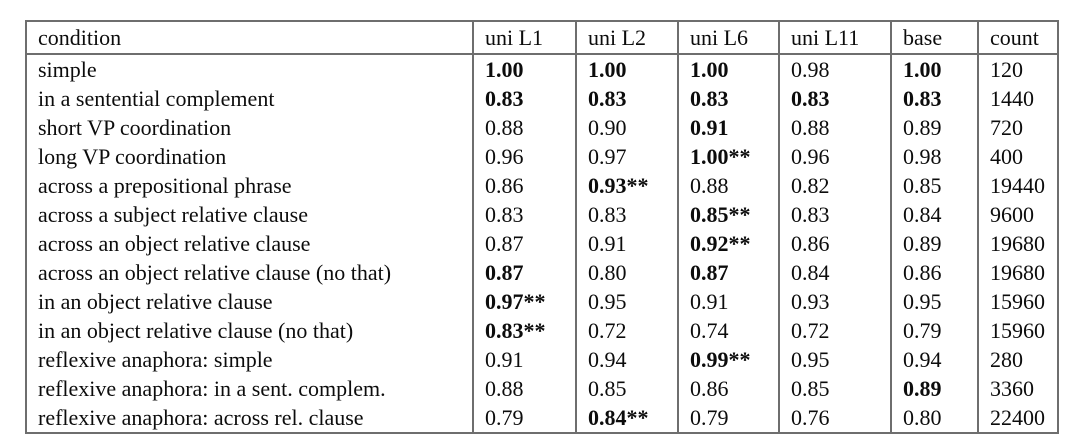  What do you see at coordinates (627, 185) in the screenshot?
I see `score-cell: 0.93**` at bounding box center [627, 185].